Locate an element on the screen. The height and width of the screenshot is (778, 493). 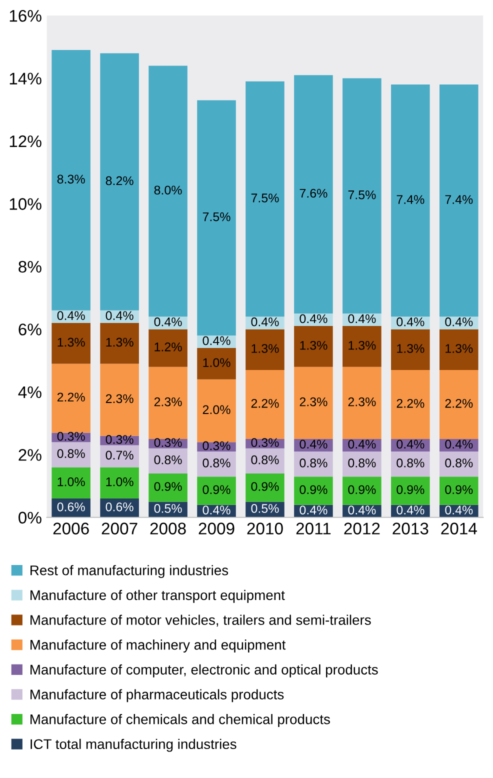
legend-label: Manufacture of computer, electronic and optical products is located at coordinates (204, 671).